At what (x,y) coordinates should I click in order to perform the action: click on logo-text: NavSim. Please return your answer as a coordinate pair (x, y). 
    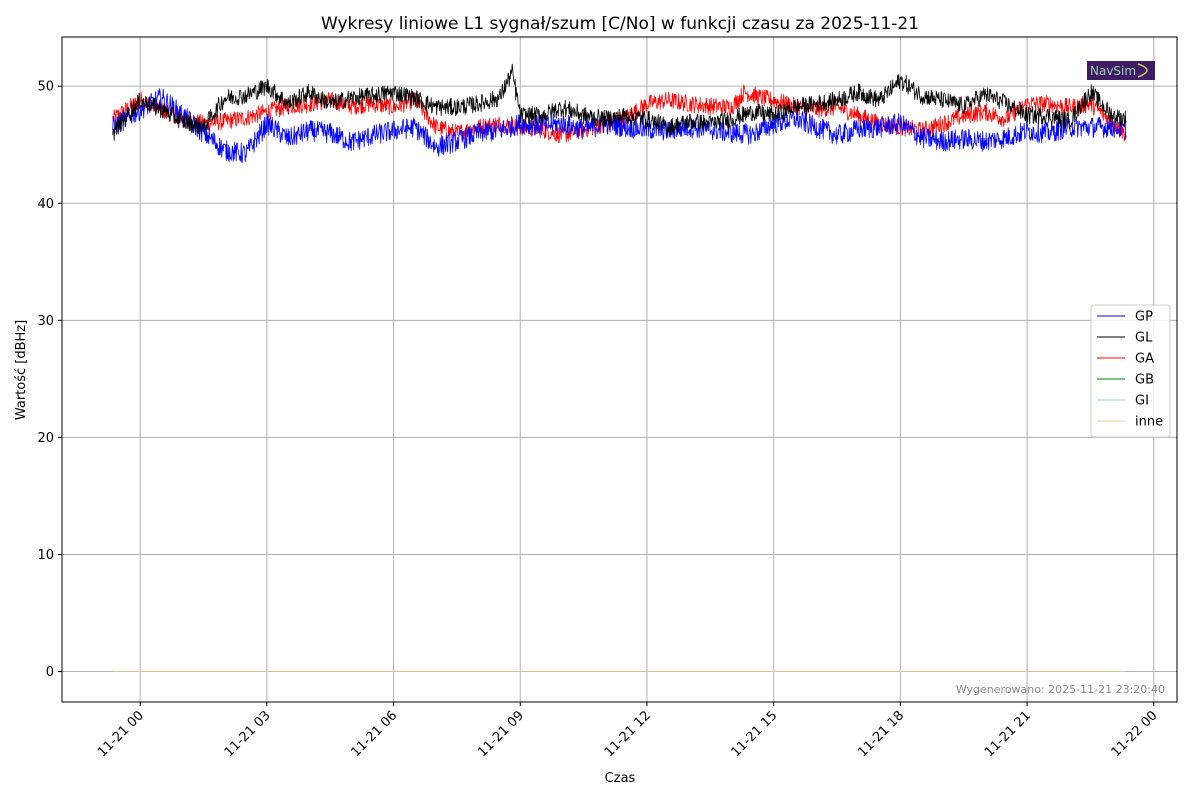
    Looking at the image, I should click on (1113, 71).